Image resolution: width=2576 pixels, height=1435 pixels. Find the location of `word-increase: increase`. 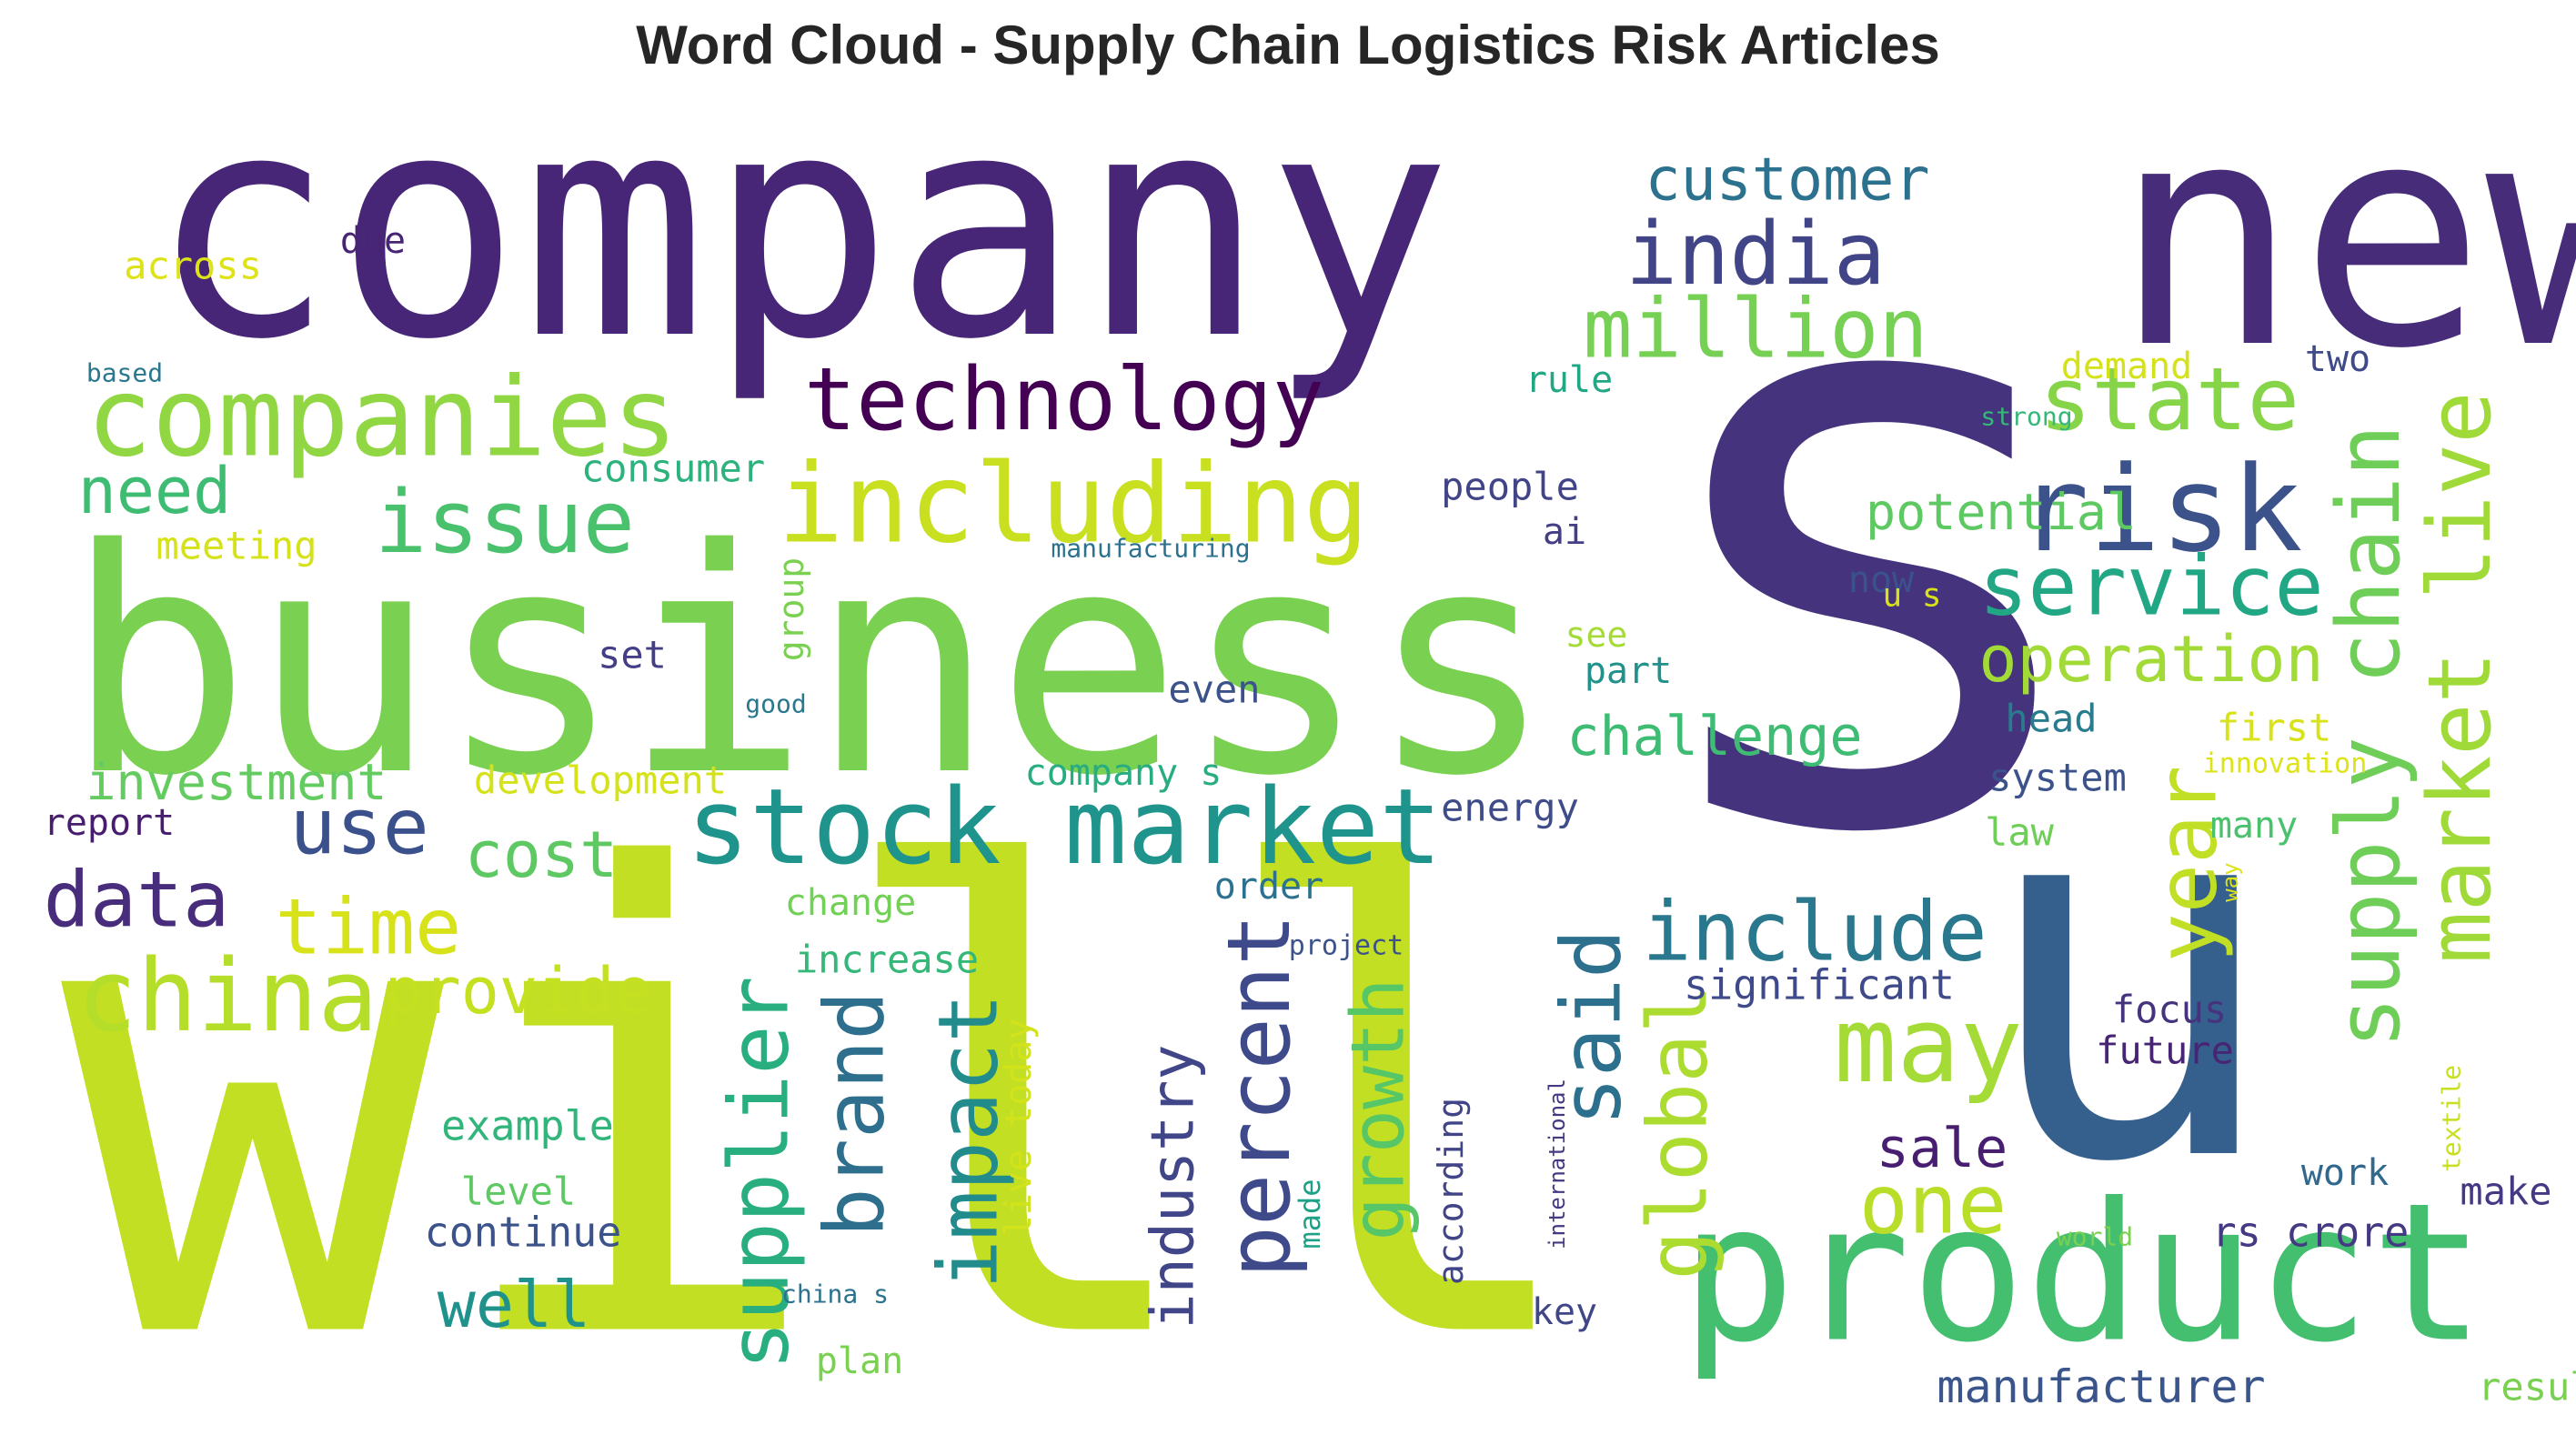

word-increase: increase is located at coordinates (887, 960).